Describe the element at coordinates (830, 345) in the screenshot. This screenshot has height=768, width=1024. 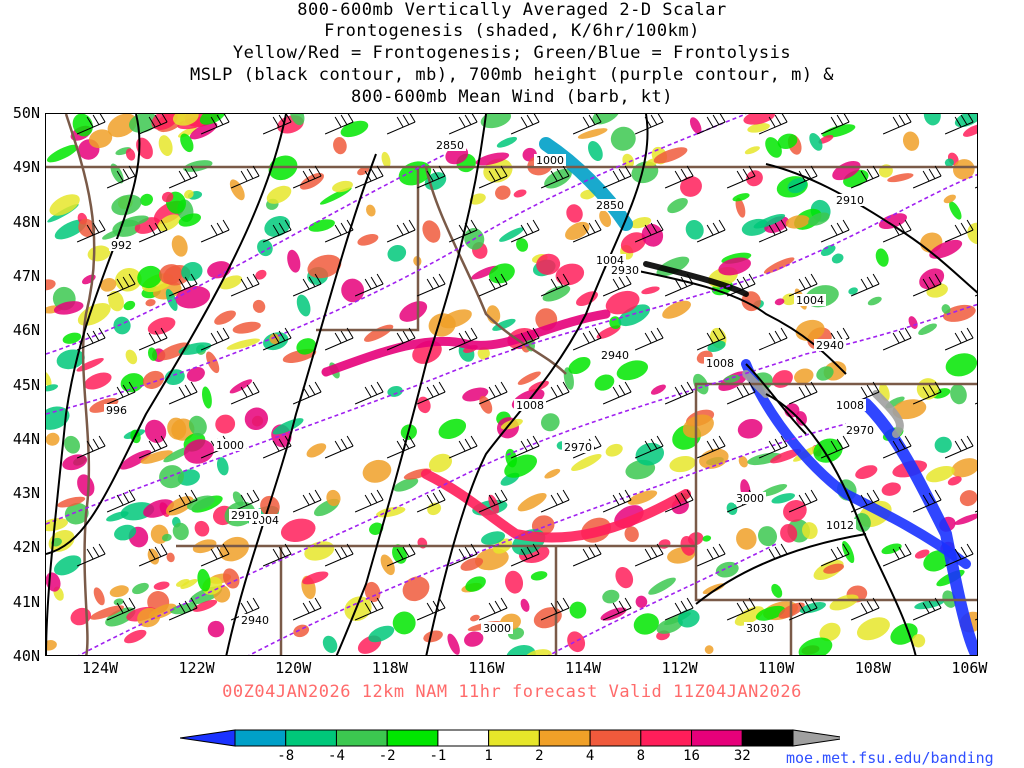
I see `height-label: 2940` at that location.